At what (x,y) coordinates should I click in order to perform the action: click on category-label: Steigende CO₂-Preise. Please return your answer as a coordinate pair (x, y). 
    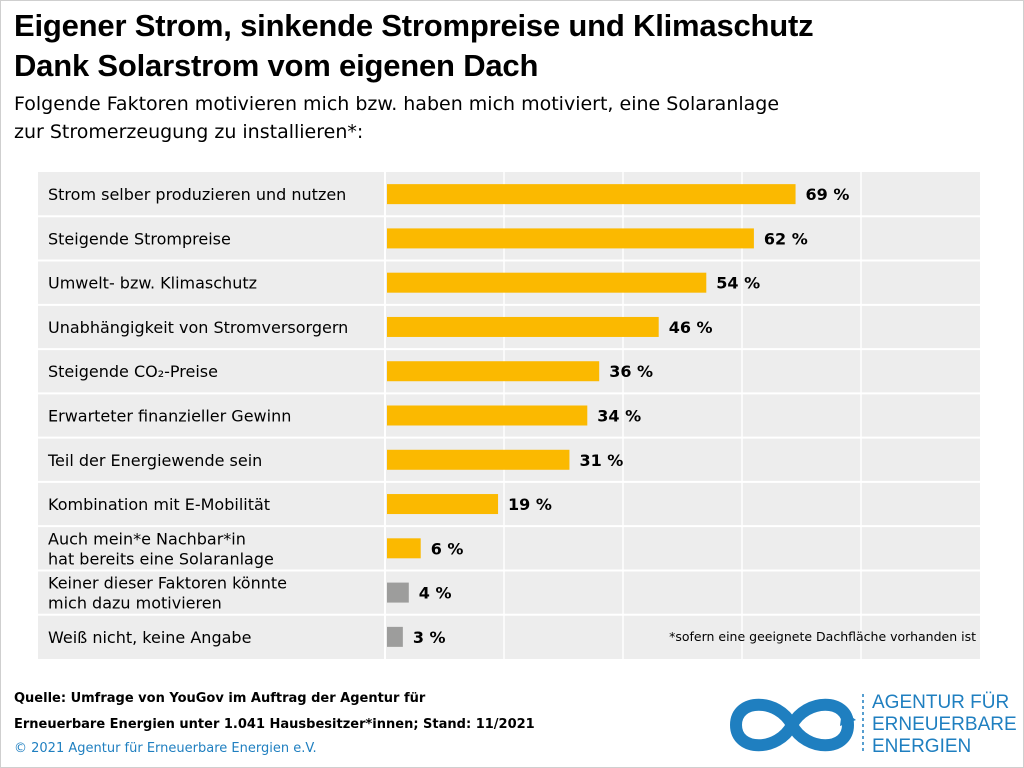
    Looking at the image, I should click on (133, 371).